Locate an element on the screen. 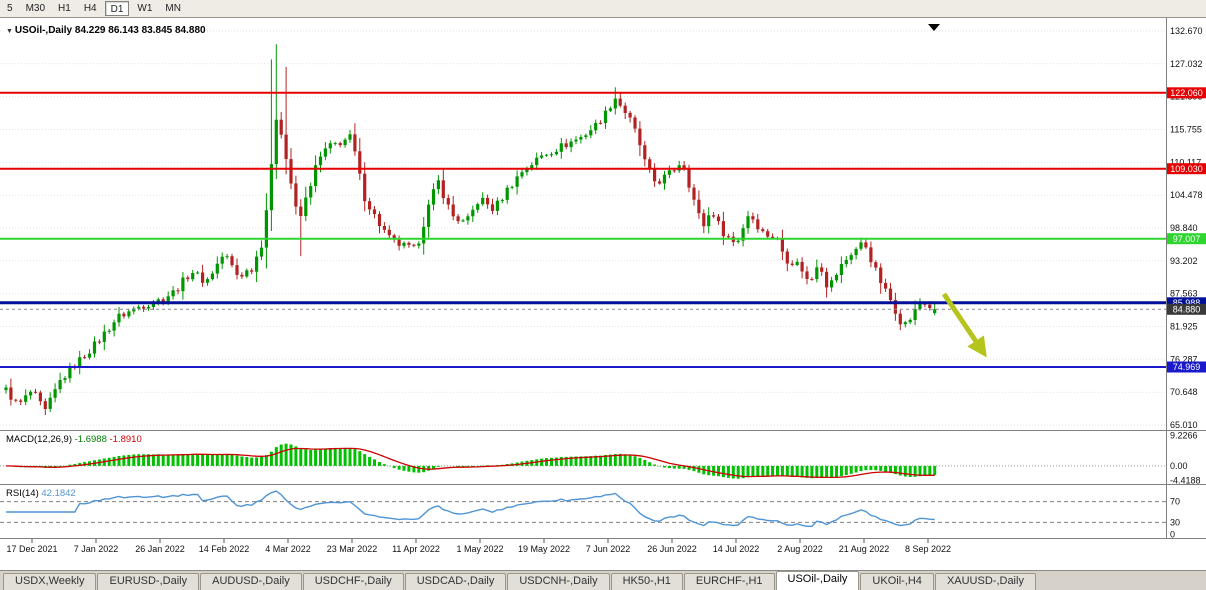  time-axis-label: 8 Sep 2022 is located at coordinates (928, 549).